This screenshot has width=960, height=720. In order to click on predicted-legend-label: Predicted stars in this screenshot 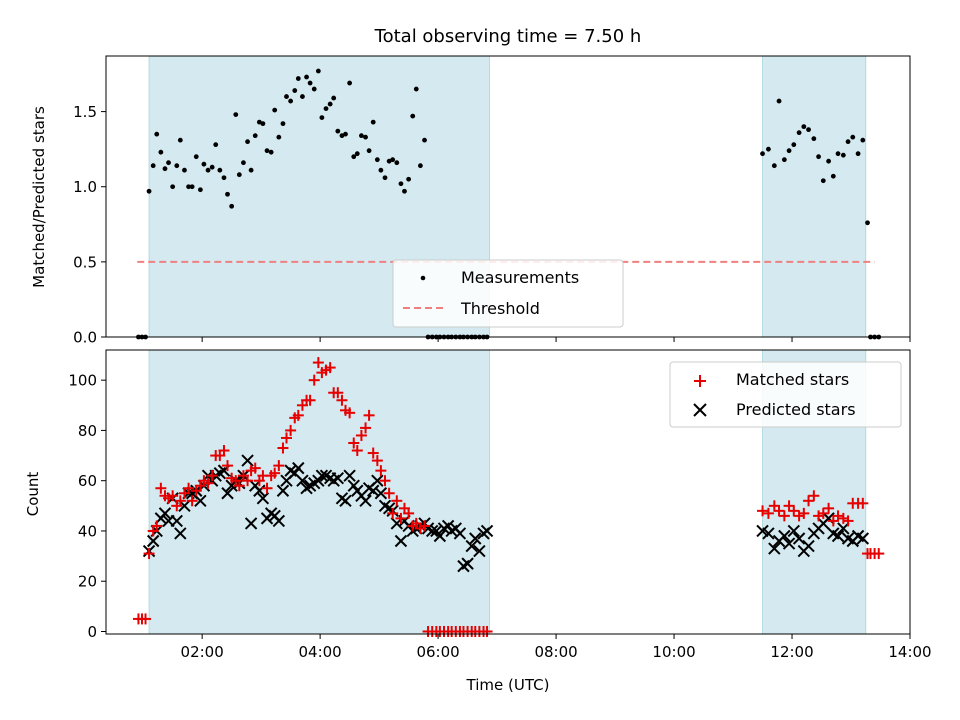, I will do `click(796, 409)`.